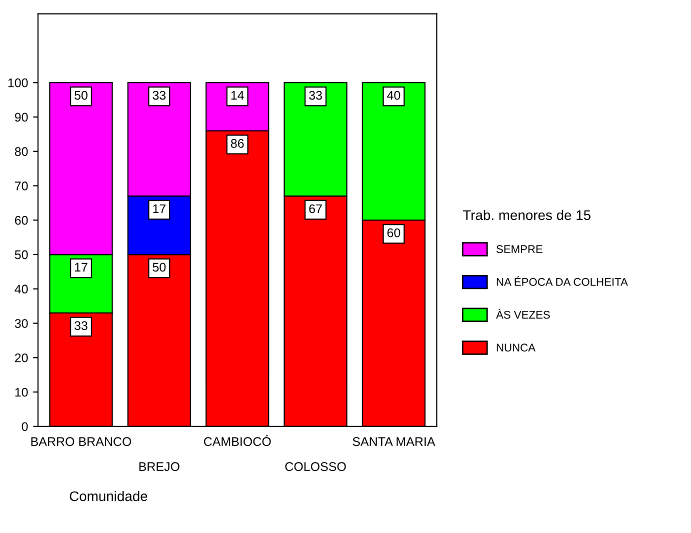 The height and width of the screenshot is (533, 691). I want to click on x-tick-label: CAMBIOCÓ, so click(237, 440).